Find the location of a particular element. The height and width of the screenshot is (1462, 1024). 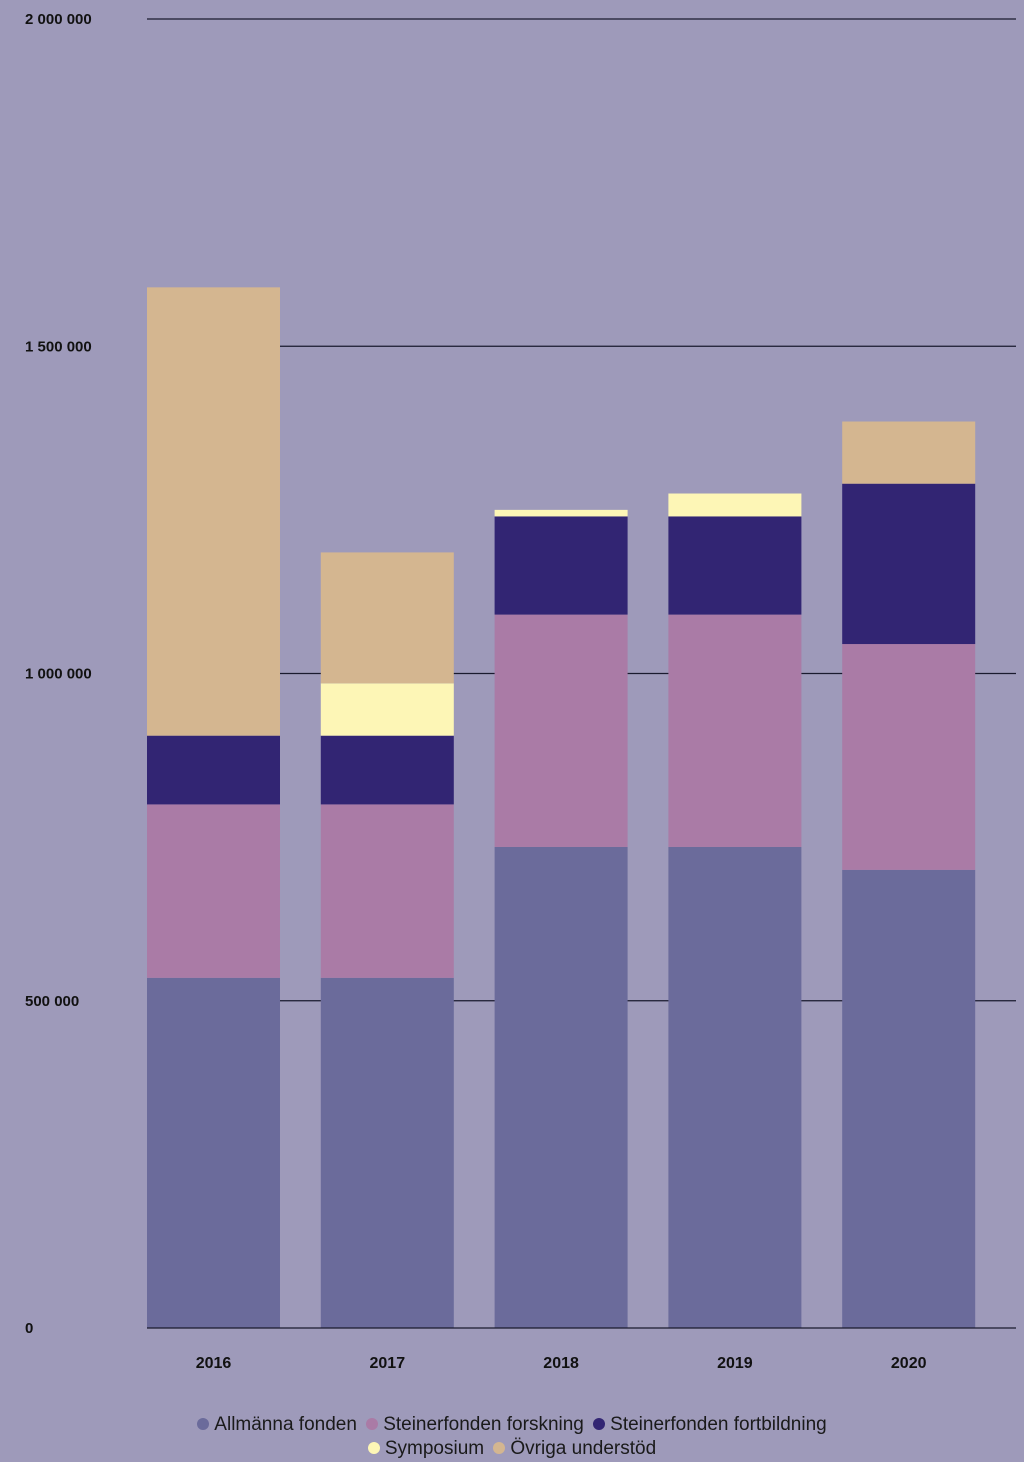

y-tick-label: 1 000 000 is located at coordinates (58, 674).